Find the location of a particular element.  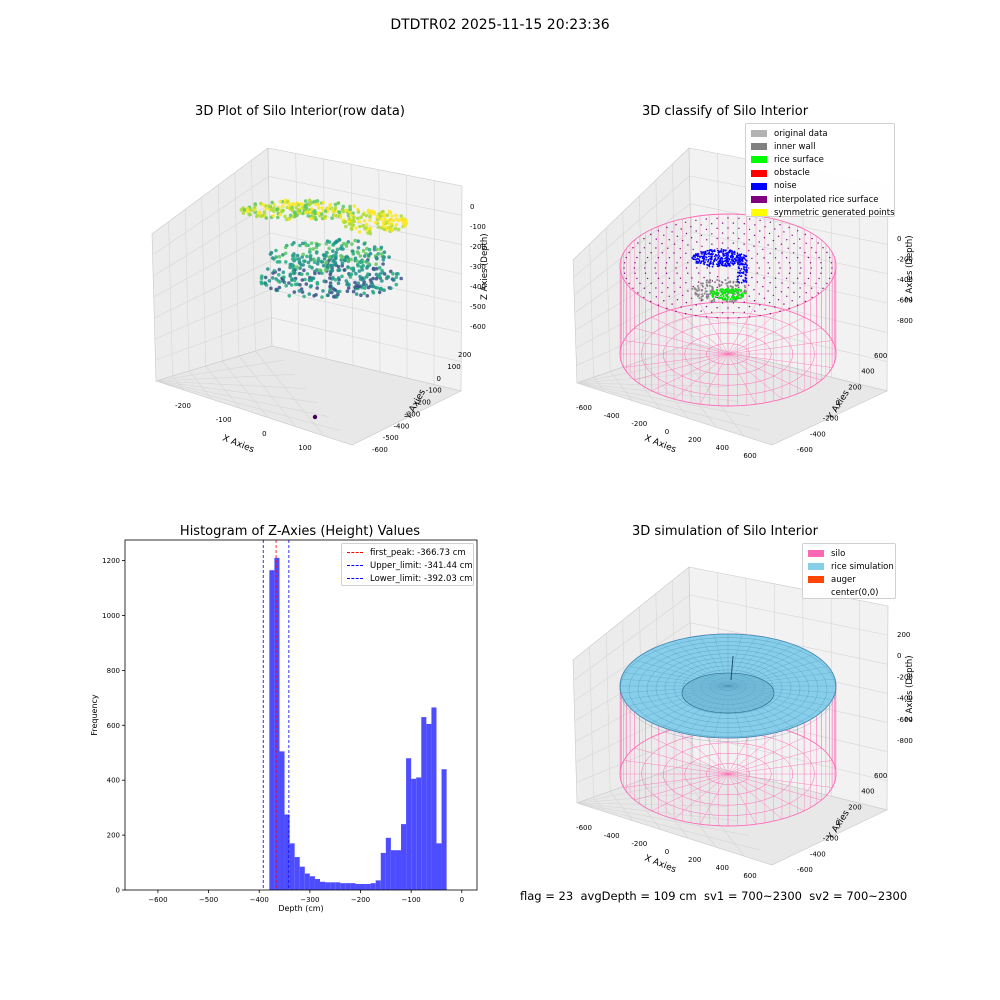

legend-item-lower-limit: Lower_limit: -392.03 cm is located at coordinates (409, 578).